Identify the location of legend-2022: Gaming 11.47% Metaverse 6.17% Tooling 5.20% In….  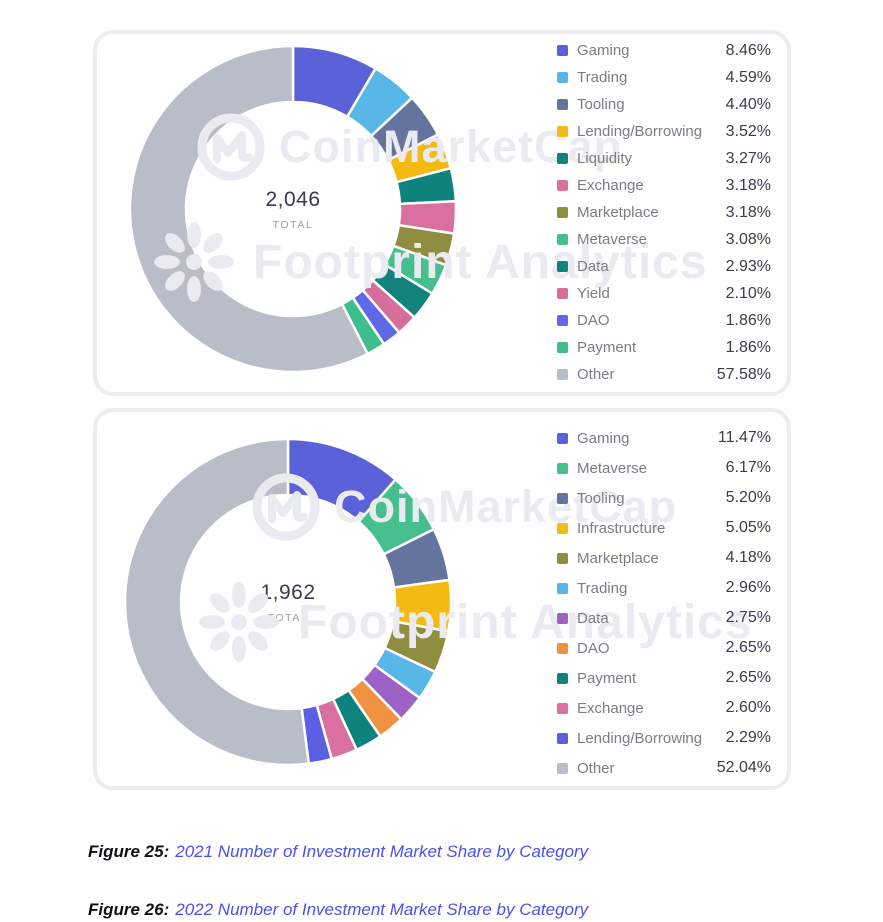
(664, 603).